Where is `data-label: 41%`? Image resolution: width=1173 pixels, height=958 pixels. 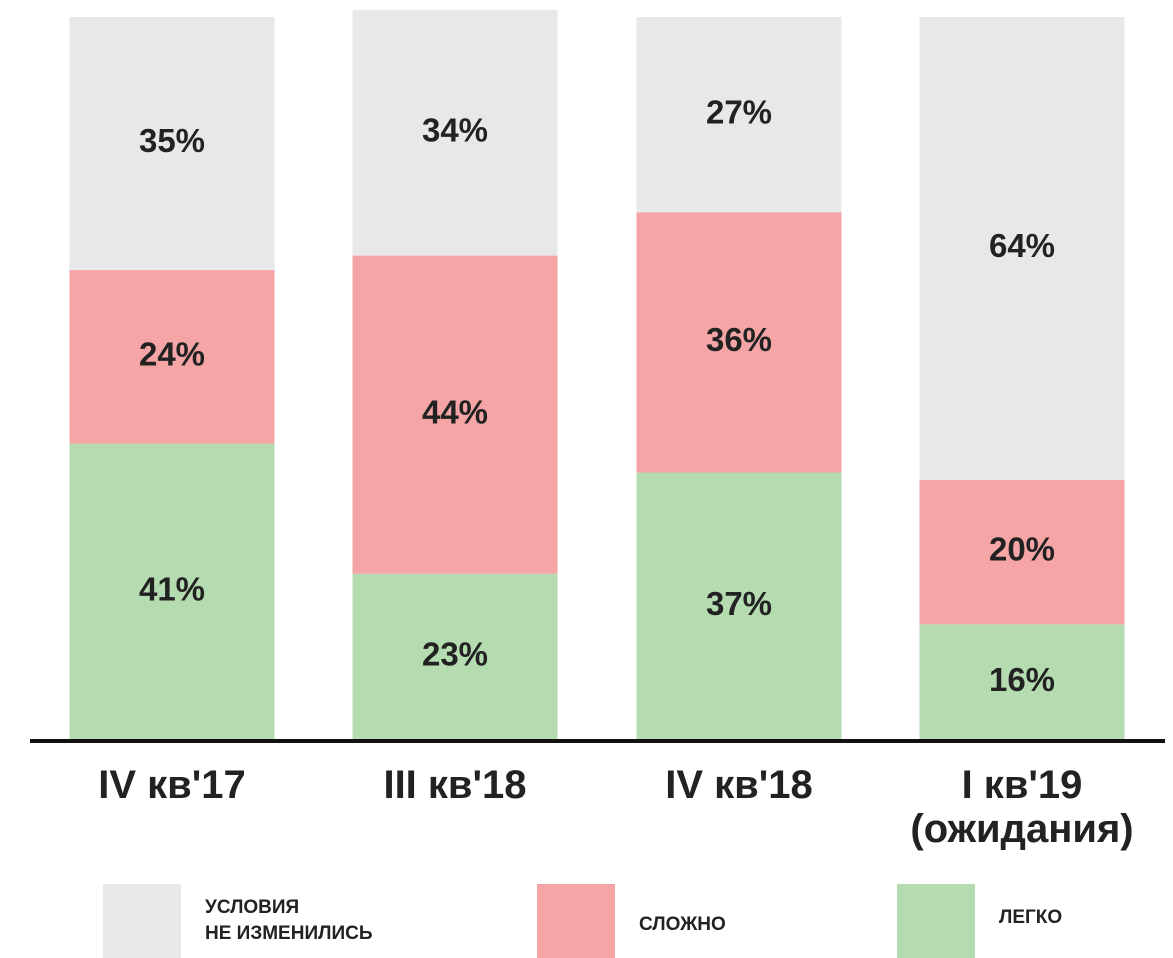
data-label: 41% is located at coordinates (172, 589).